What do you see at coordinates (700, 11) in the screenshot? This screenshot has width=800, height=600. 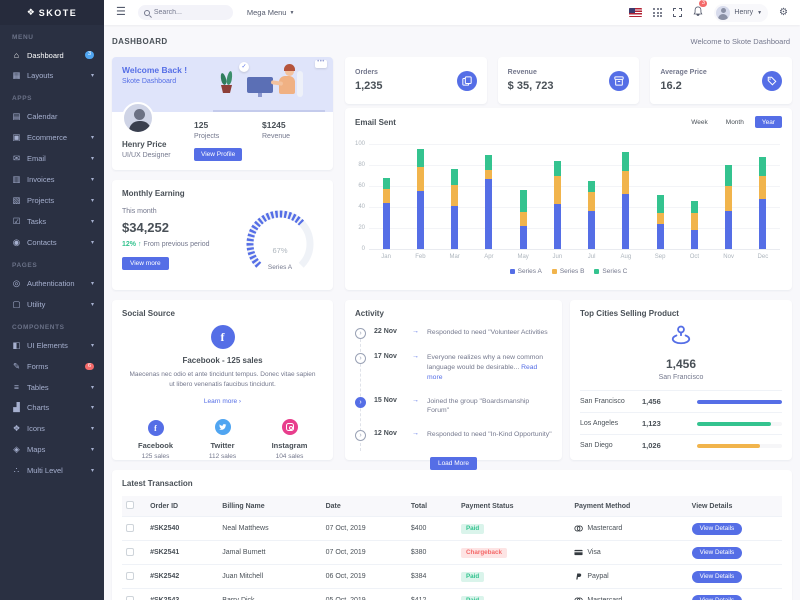 I see `notifications-button: 3` at bounding box center [700, 11].